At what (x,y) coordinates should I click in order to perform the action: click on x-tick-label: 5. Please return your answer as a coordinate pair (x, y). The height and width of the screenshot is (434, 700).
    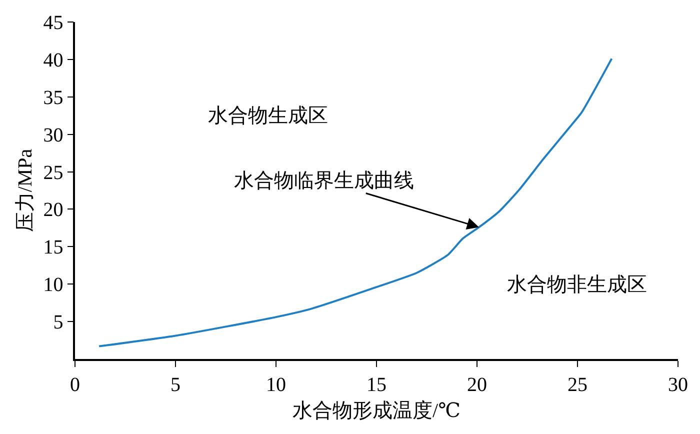
    Looking at the image, I should click on (175, 385).